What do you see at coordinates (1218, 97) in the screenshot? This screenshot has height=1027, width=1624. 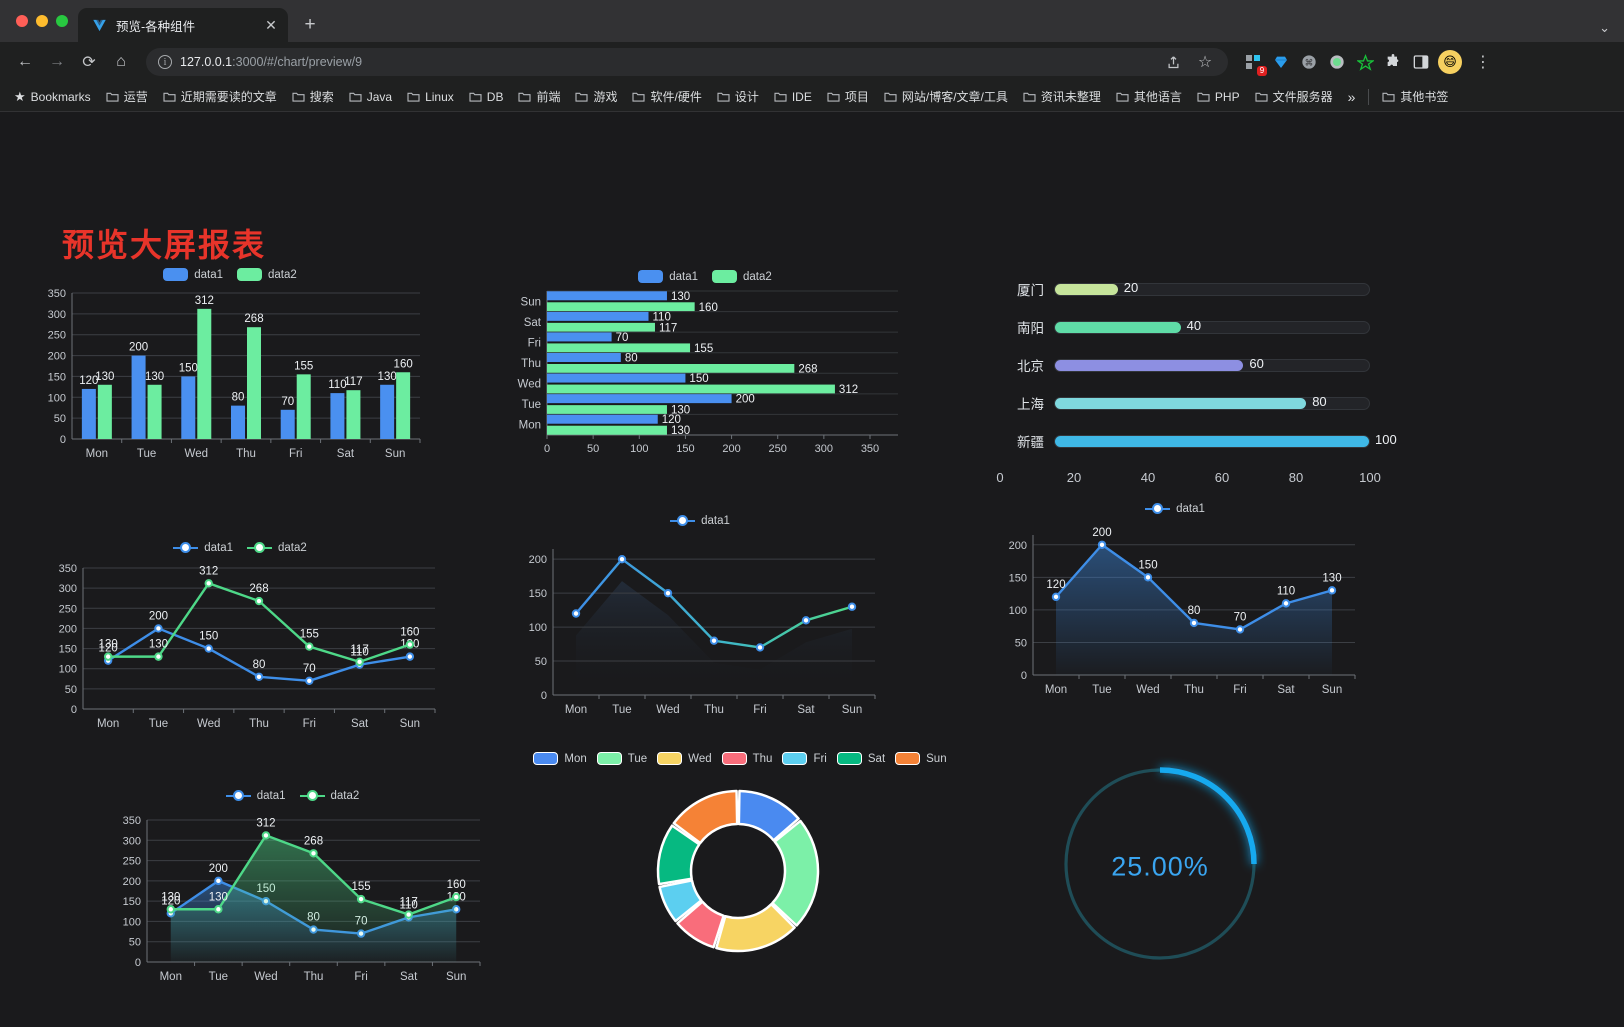 I see `bookmark-folder: PHP` at bounding box center [1218, 97].